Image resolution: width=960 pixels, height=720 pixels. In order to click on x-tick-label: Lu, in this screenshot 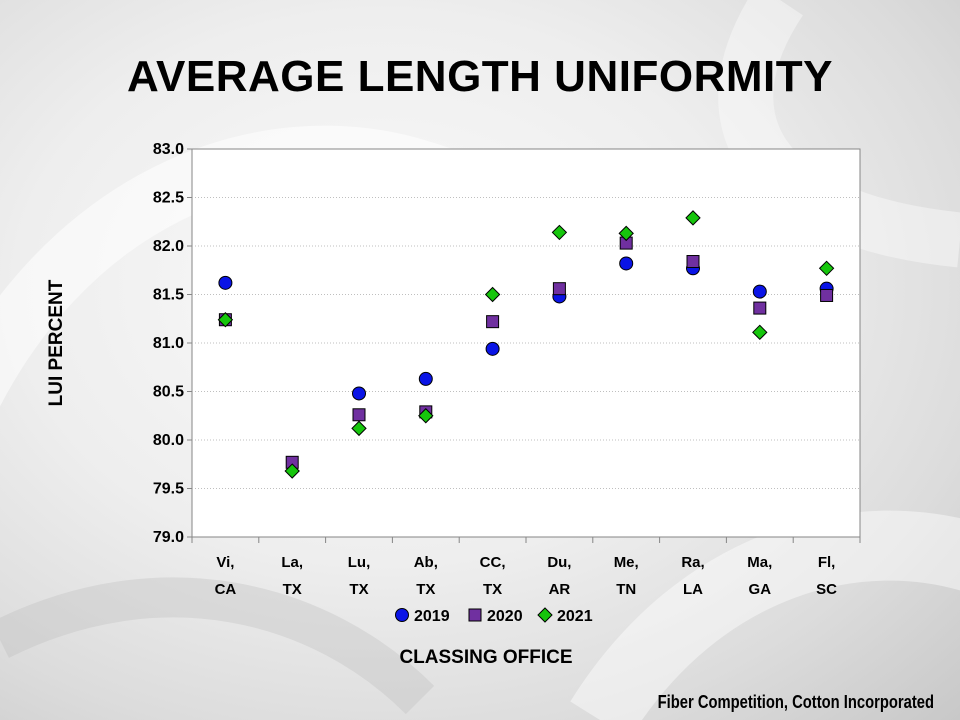, I will do `click(359, 562)`.